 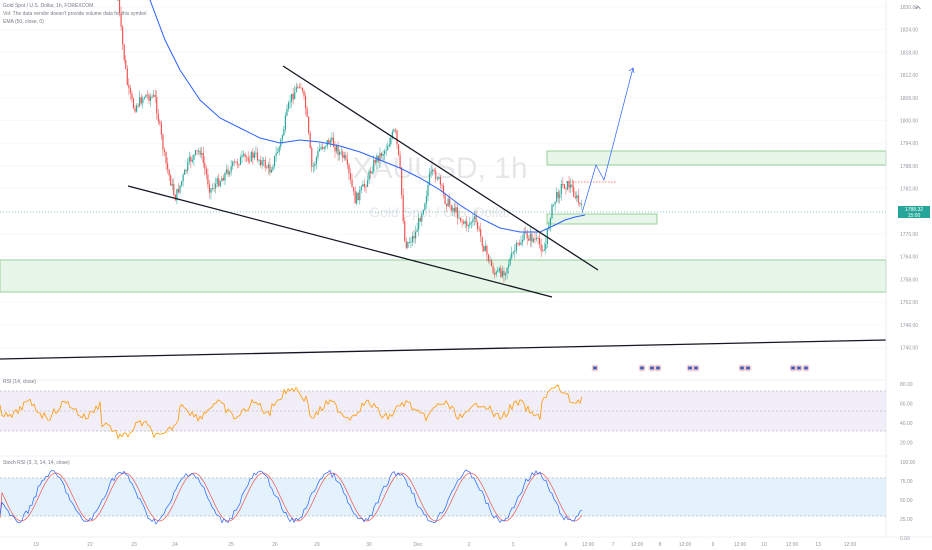 What do you see at coordinates (340, 241) in the screenshot?
I see `wedge-lower-trendline` at bounding box center [340, 241].